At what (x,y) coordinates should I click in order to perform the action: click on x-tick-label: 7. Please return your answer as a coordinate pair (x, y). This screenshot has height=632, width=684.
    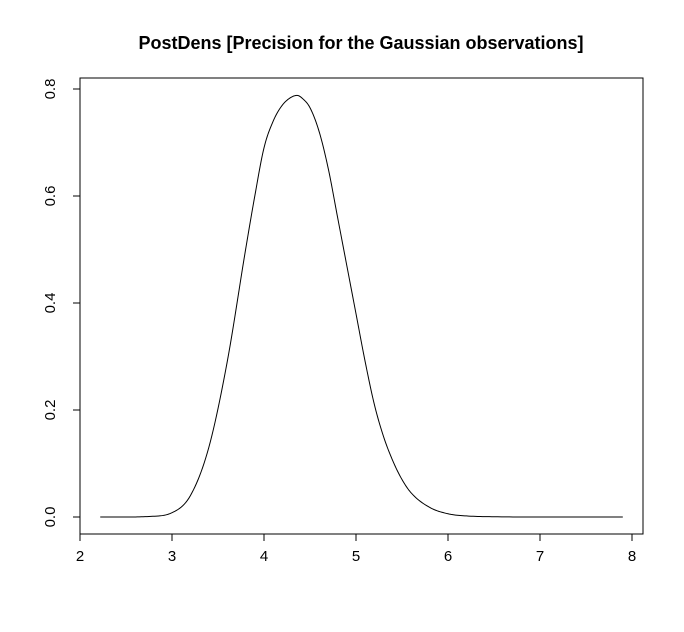
    Looking at the image, I should click on (540, 556).